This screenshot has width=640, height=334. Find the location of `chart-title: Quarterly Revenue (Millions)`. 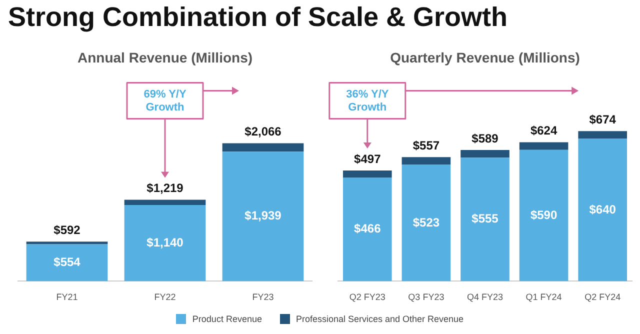

chart-title: Quarterly Revenue (Millions) is located at coordinates (485, 57).